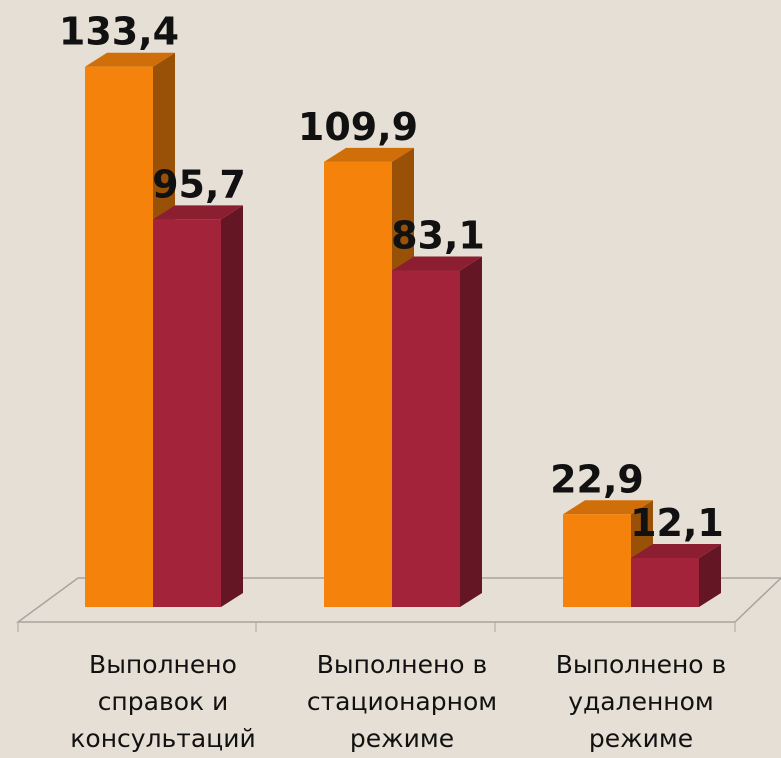 The width and height of the screenshot is (781, 758). Describe the element at coordinates (438, 235) in the screenshot. I see `value-label: 83,1` at that location.